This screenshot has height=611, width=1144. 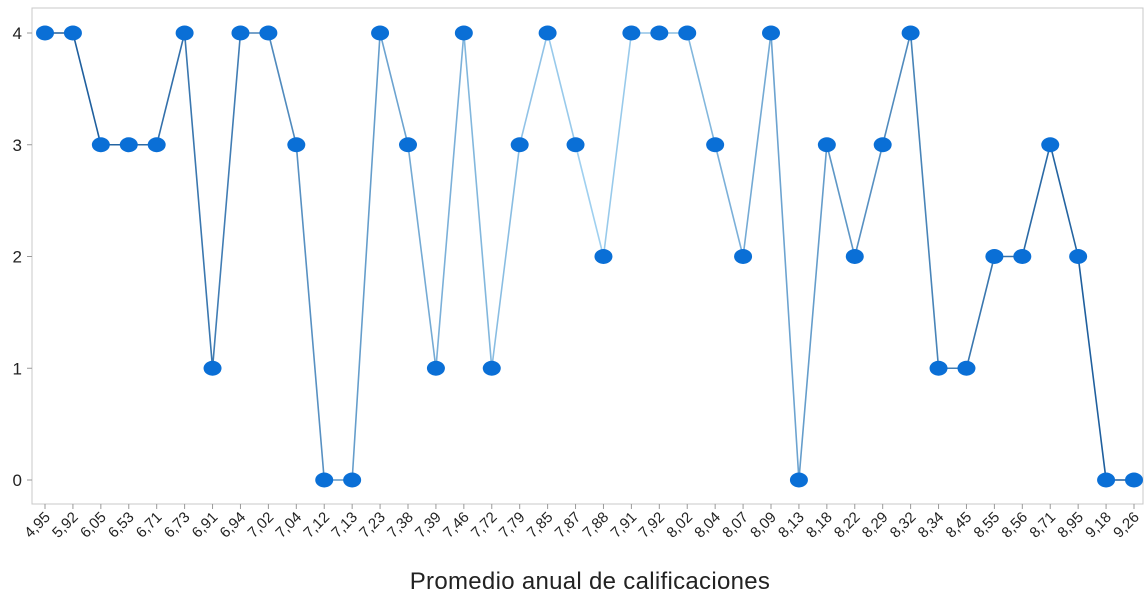 What do you see at coordinates (17, 257) in the screenshot?
I see `y-tick-label: 2` at bounding box center [17, 257].